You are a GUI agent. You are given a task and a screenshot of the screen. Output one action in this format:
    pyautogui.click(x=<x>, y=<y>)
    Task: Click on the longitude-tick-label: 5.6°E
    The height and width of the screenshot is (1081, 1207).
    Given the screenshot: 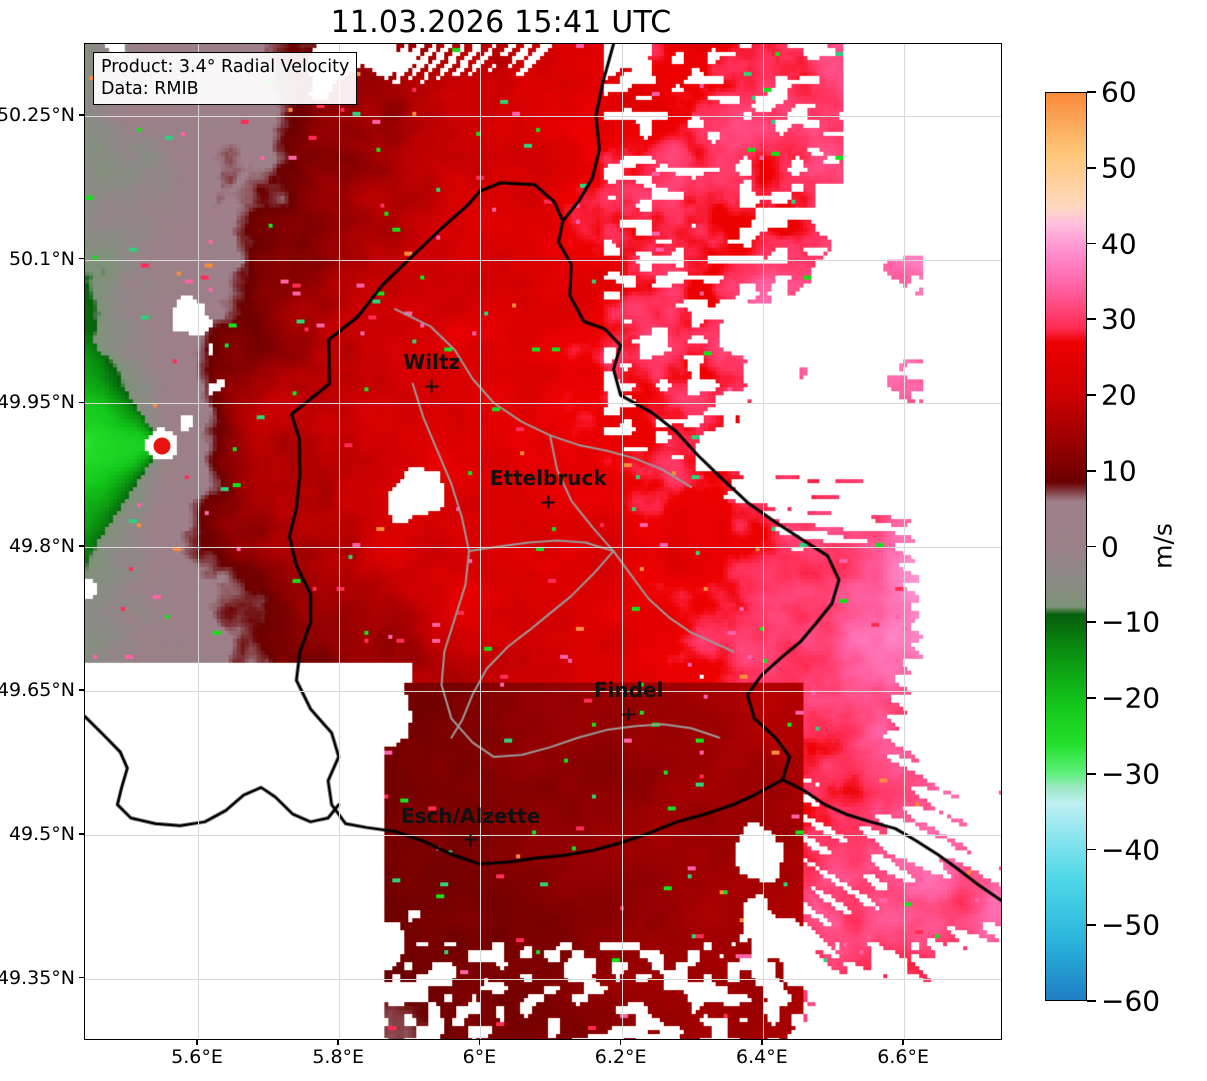 What is the action you would take?
    pyautogui.click(x=197, y=1057)
    